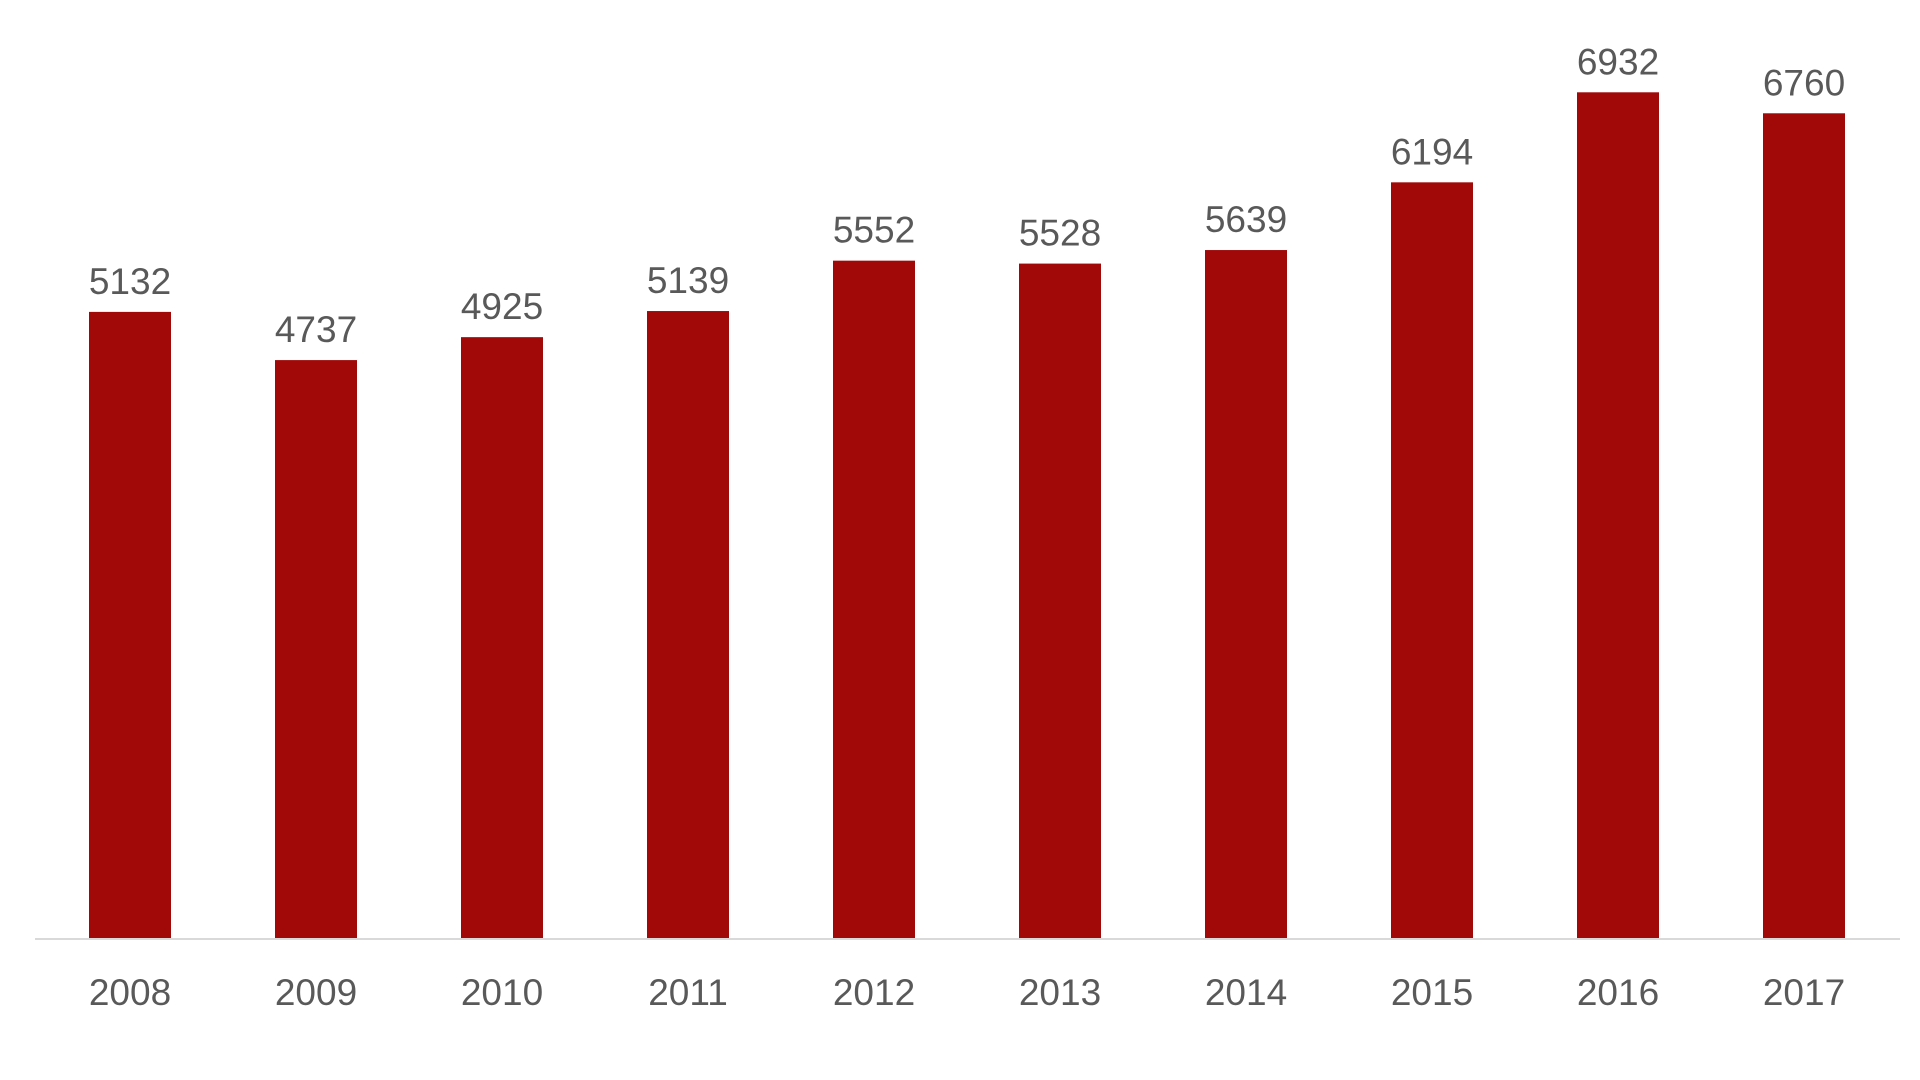  I want to click on x-tick-label-2008: 2008, so click(130, 992).